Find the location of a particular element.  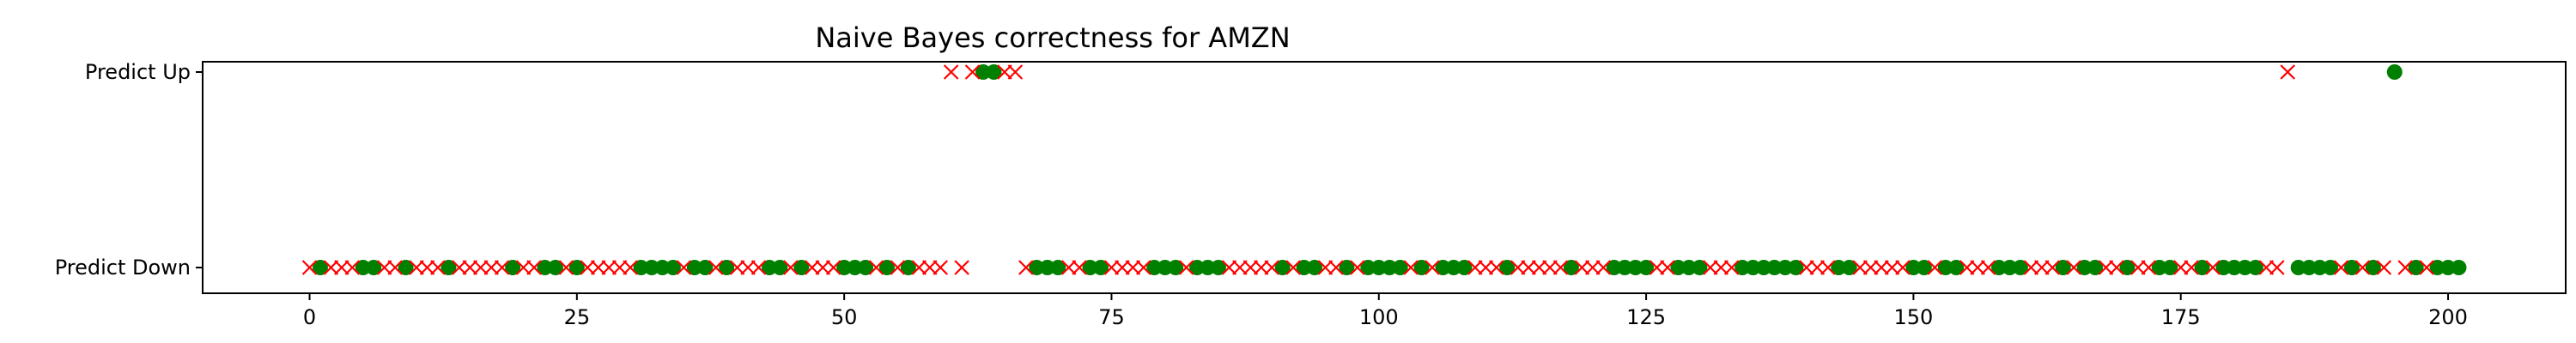

x-tick-label: 50 is located at coordinates (845, 317).